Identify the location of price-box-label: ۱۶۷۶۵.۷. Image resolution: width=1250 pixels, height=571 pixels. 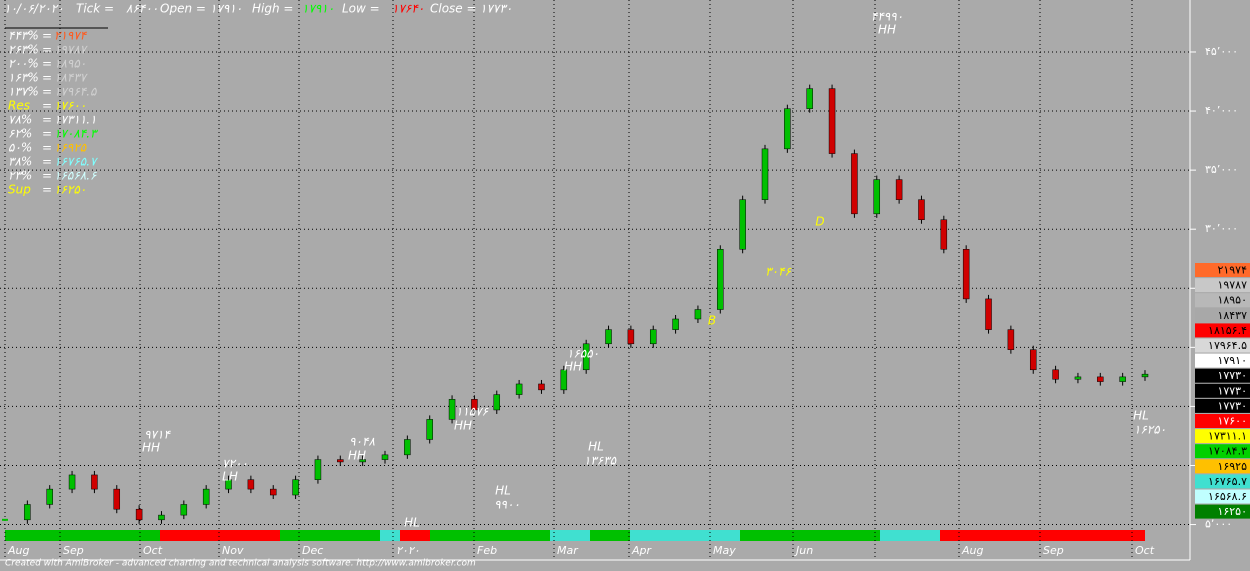
(1227, 481).